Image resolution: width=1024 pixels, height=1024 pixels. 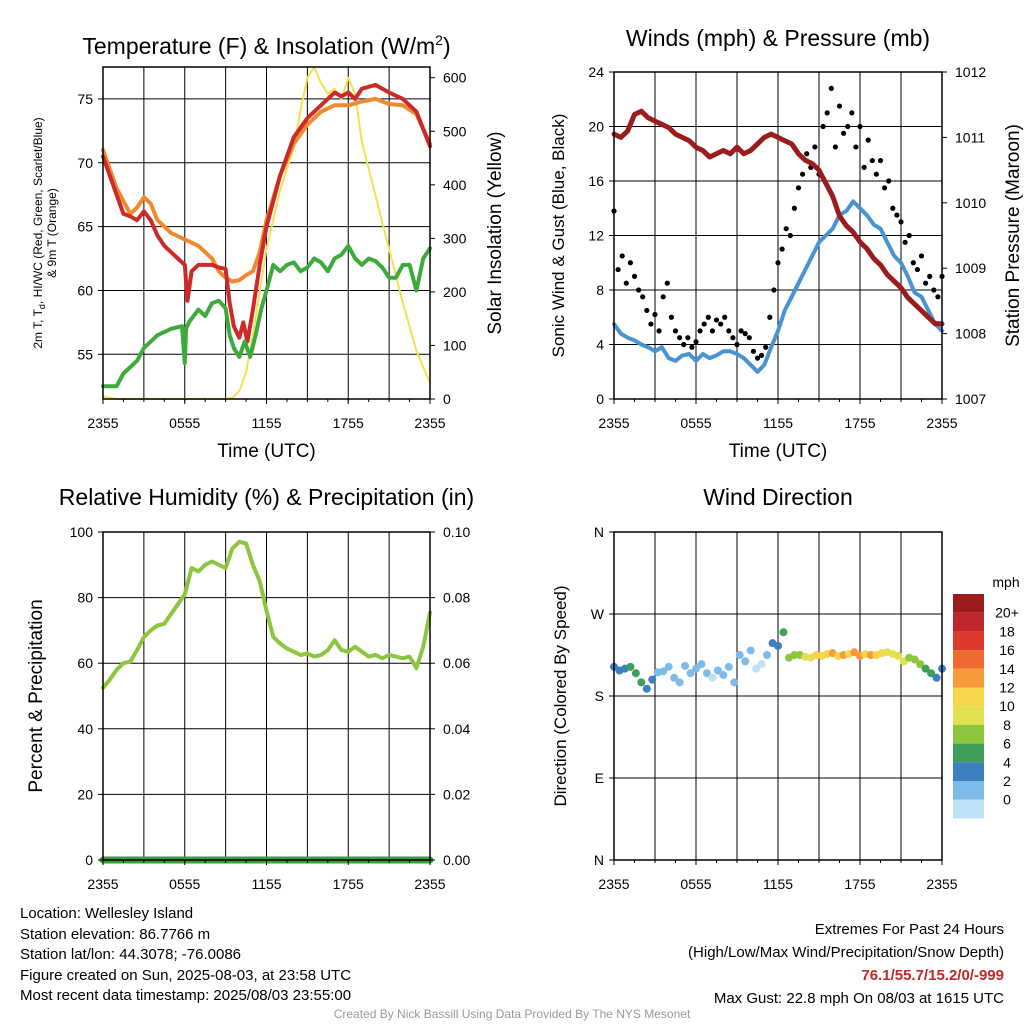 I want to click on wind-xtick-label: 2355, so click(x=941, y=423).